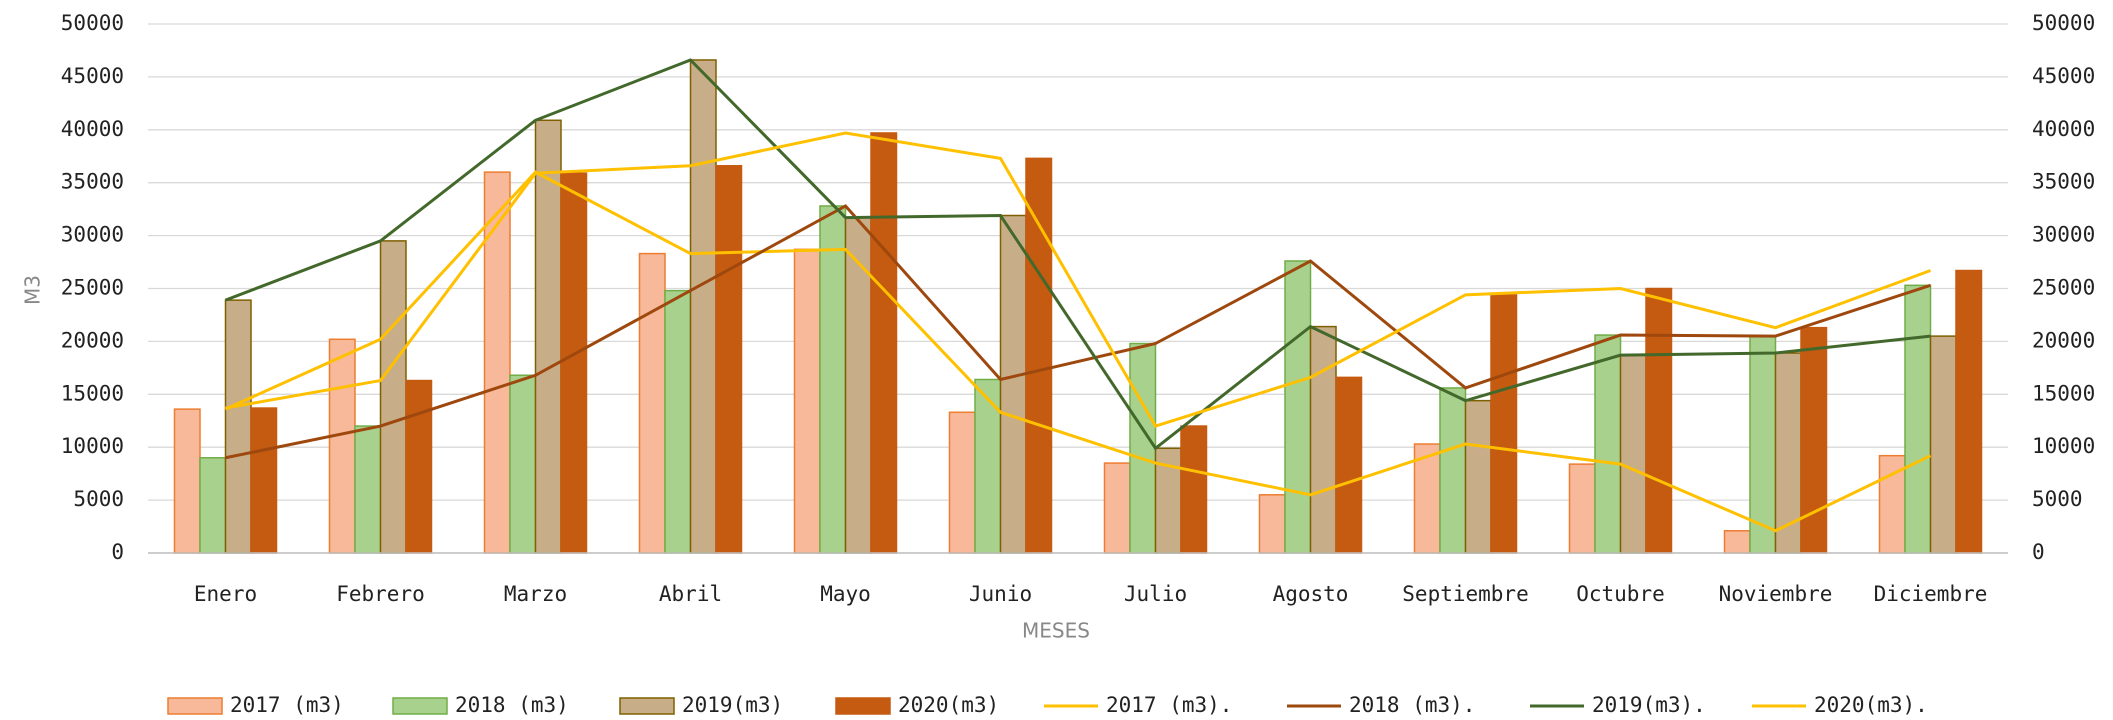  I want to click on y2-tick-label: 0, so click(2038, 552).